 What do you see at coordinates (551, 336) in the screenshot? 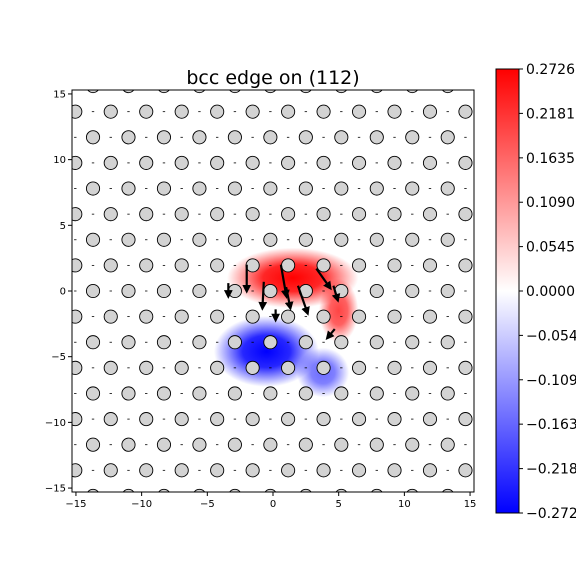
I see `colorbar-tick-label: −0.0545` at bounding box center [551, 336].